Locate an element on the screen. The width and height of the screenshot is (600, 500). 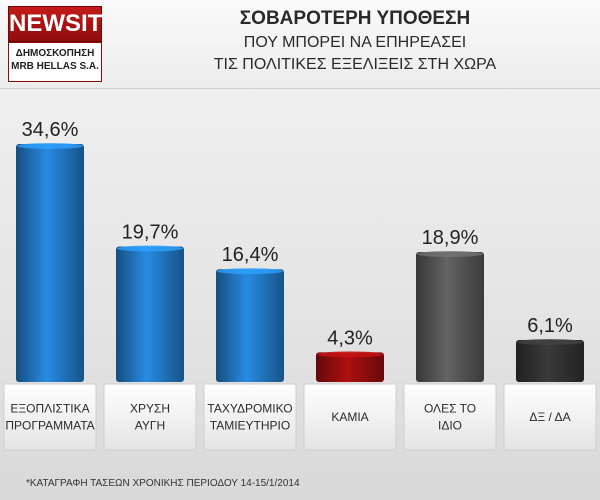
logo-line-1: ΔΗΜΟΣΚΟΠΗΣΗ is located at coordinates (55, 53).